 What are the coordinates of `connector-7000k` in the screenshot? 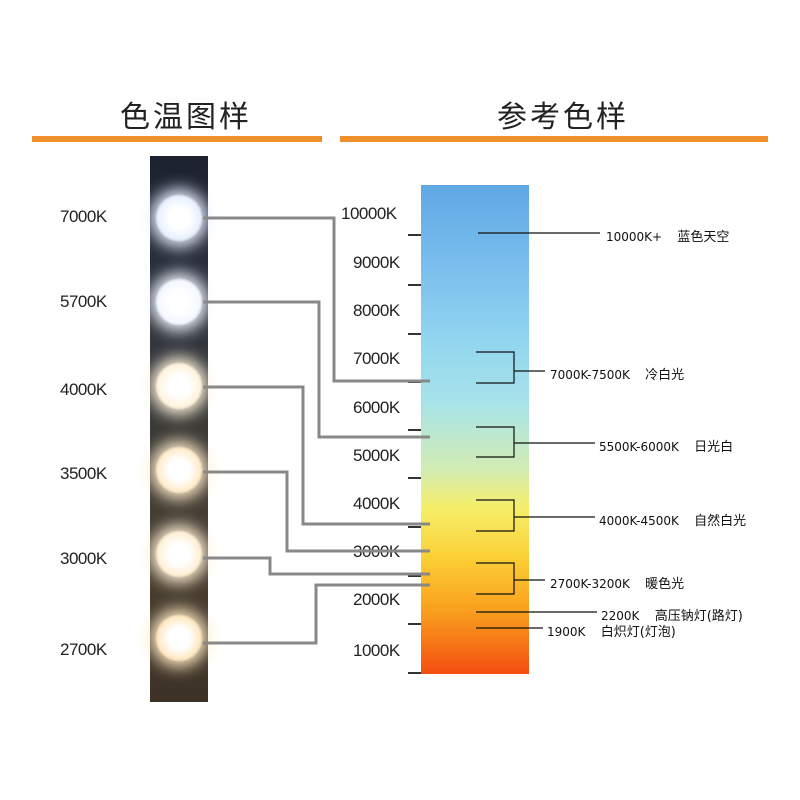 It's located at (316, 299).